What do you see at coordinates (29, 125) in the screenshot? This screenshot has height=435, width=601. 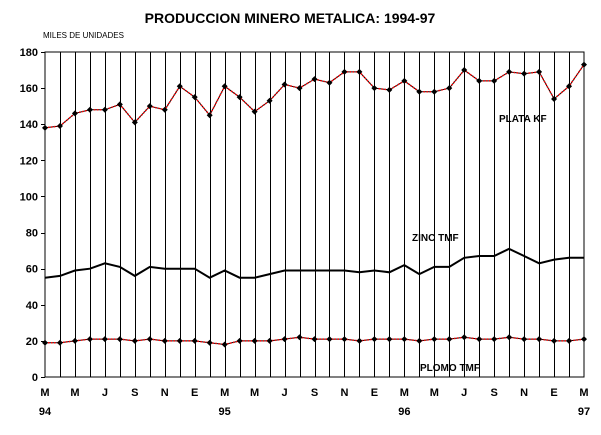 I see `y-tick-label: 140` at bounding box center [29, 125].